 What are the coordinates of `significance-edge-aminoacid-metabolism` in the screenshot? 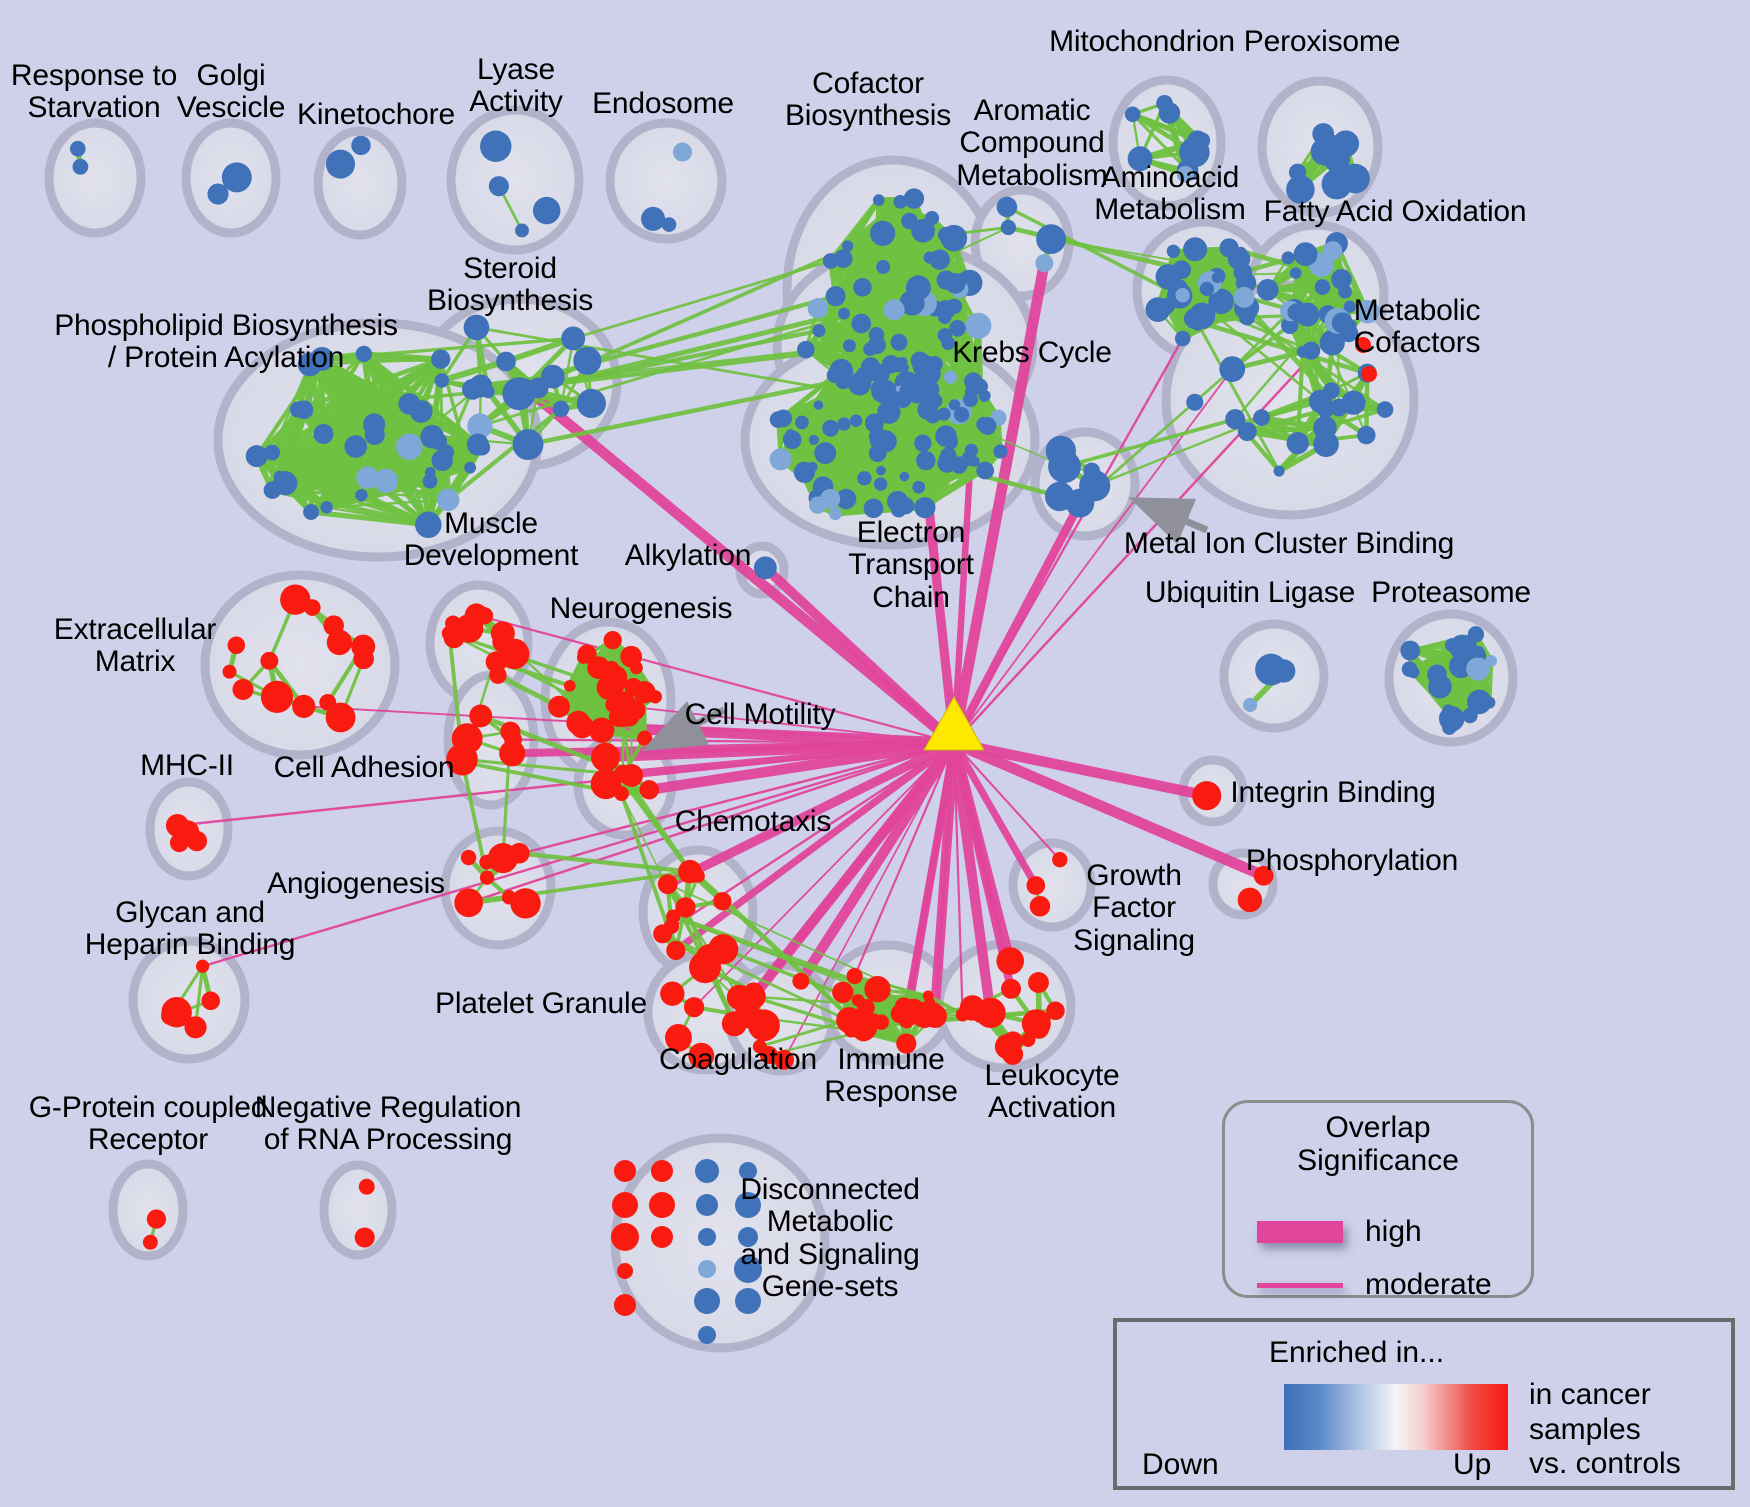 It's located at (1068, 540).